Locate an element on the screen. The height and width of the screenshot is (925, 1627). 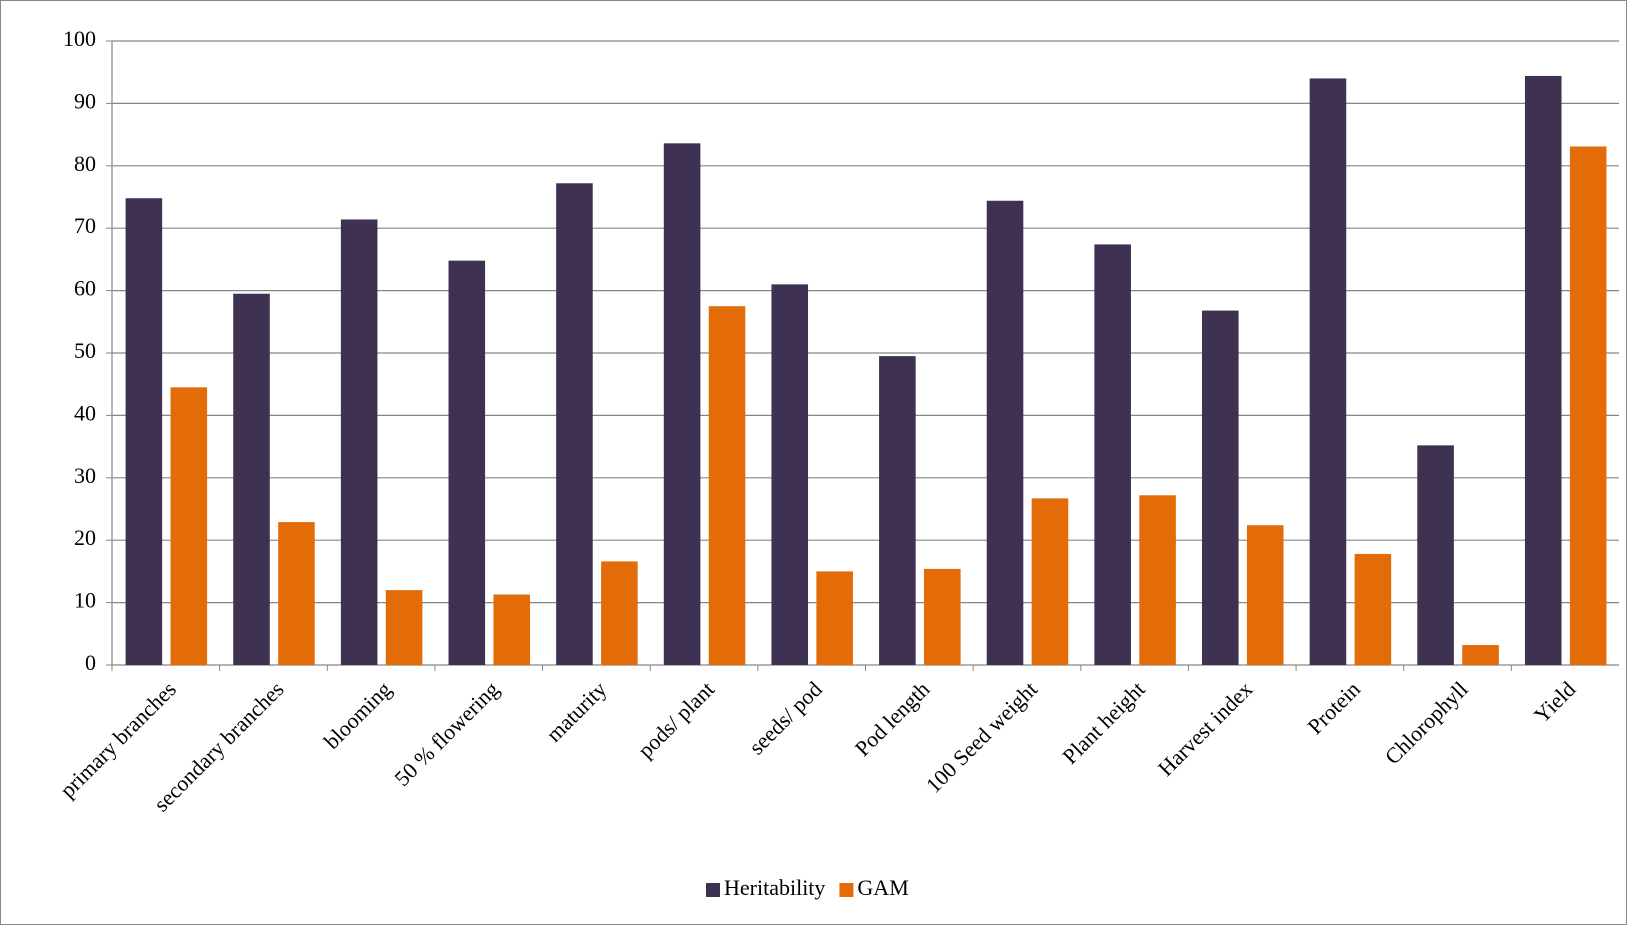
y-tick-label: 10 is located at coordinates (85, 600).